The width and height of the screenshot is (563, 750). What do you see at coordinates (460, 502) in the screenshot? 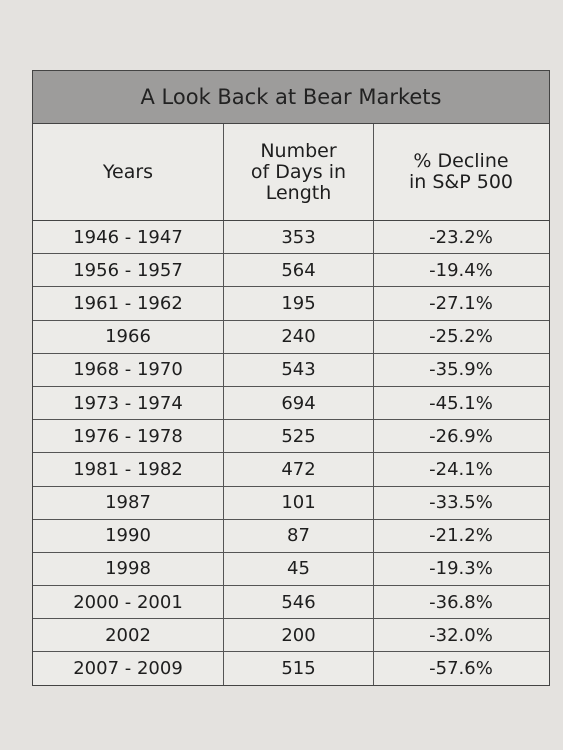
I see `table-cell: -33.5%` at bounding box center [460, 502].